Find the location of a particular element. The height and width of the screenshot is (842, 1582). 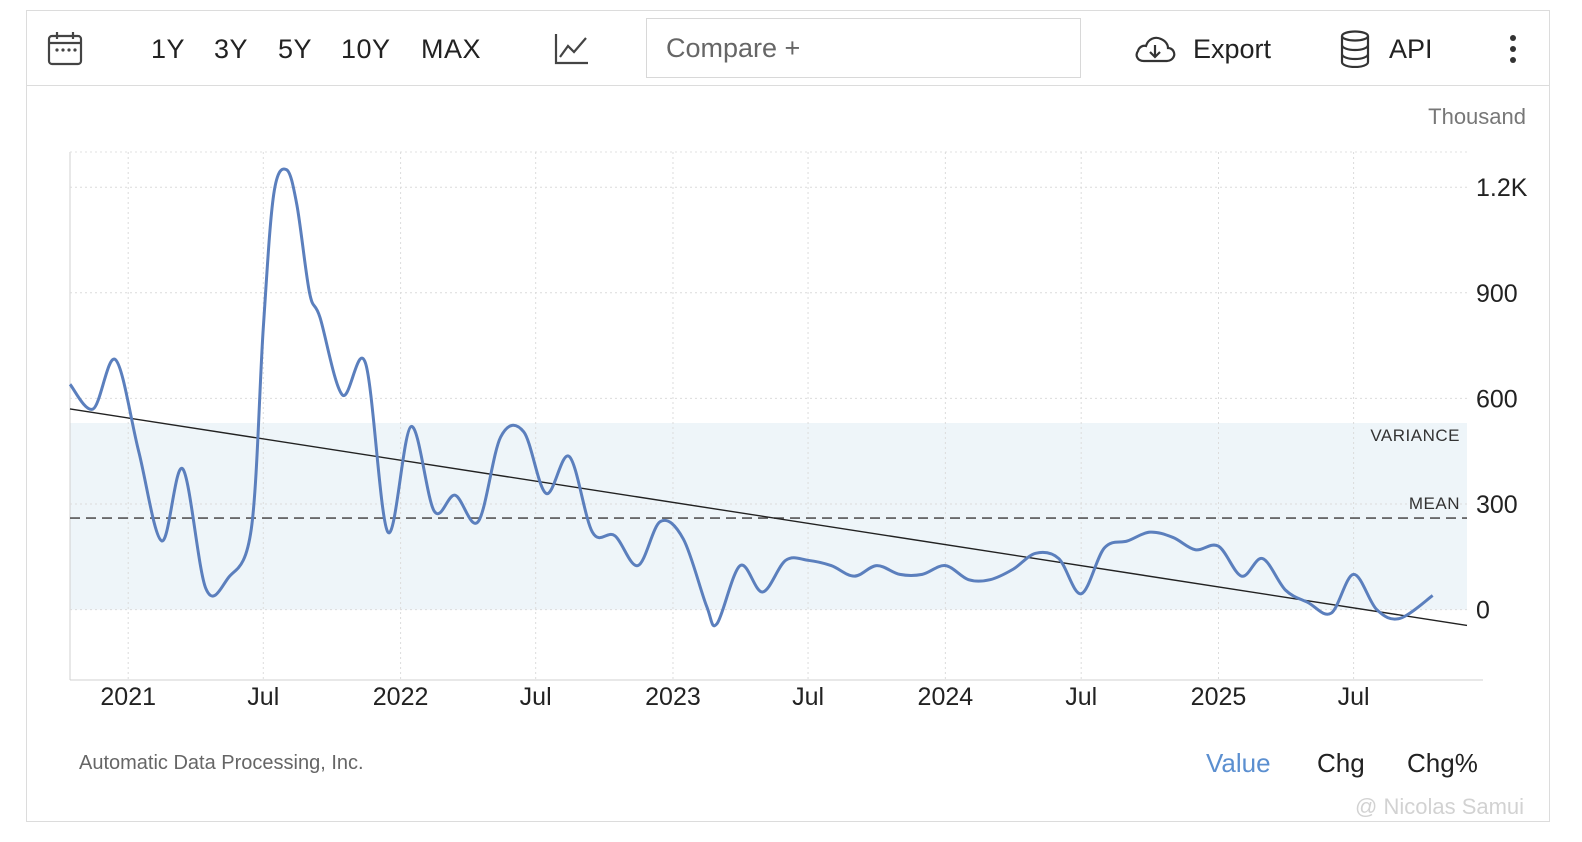

export-label: Export is located at coordinates (1232, 48).